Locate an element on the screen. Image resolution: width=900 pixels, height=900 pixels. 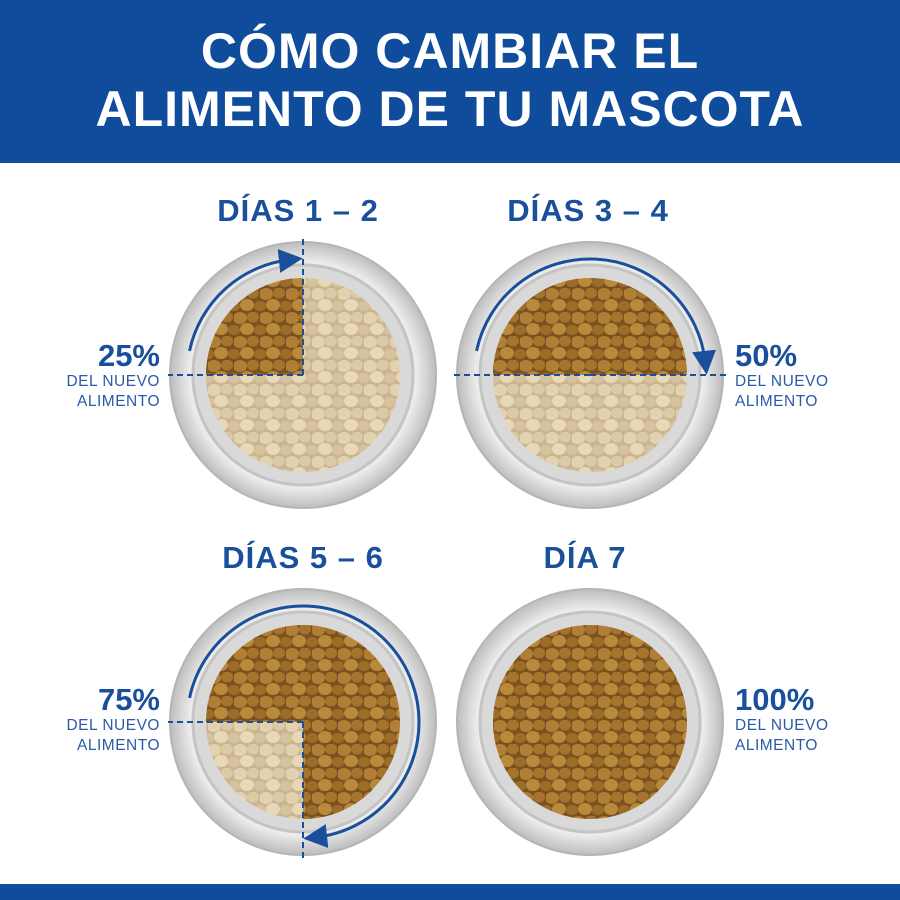
title-line-1: CÓMO CAMBIAR EL is located at coordinates (450, 51).